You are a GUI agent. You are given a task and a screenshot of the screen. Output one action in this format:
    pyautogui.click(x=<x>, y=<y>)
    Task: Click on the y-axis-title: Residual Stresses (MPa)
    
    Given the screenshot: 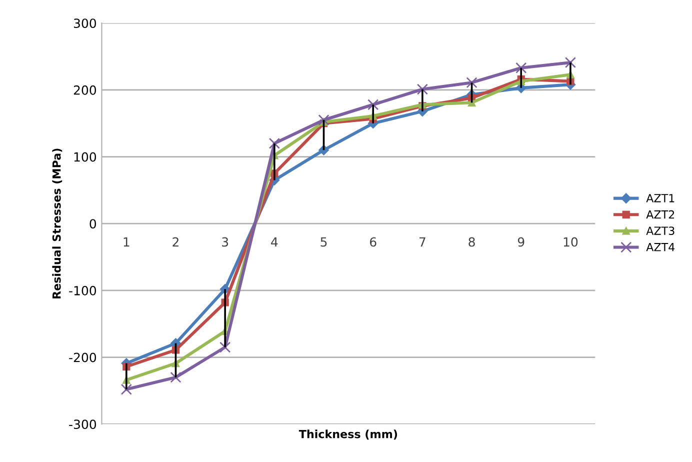 What is the action you would take?
    pyautogui.click(x=57, y=223)
    